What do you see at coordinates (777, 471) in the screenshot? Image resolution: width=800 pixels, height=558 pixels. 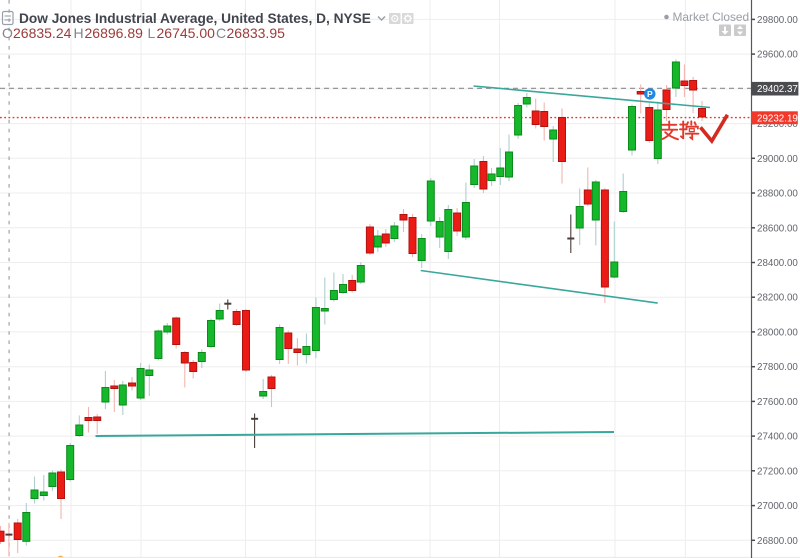 I see `svg-text: 27200.00` at bounding box center [777, 471].